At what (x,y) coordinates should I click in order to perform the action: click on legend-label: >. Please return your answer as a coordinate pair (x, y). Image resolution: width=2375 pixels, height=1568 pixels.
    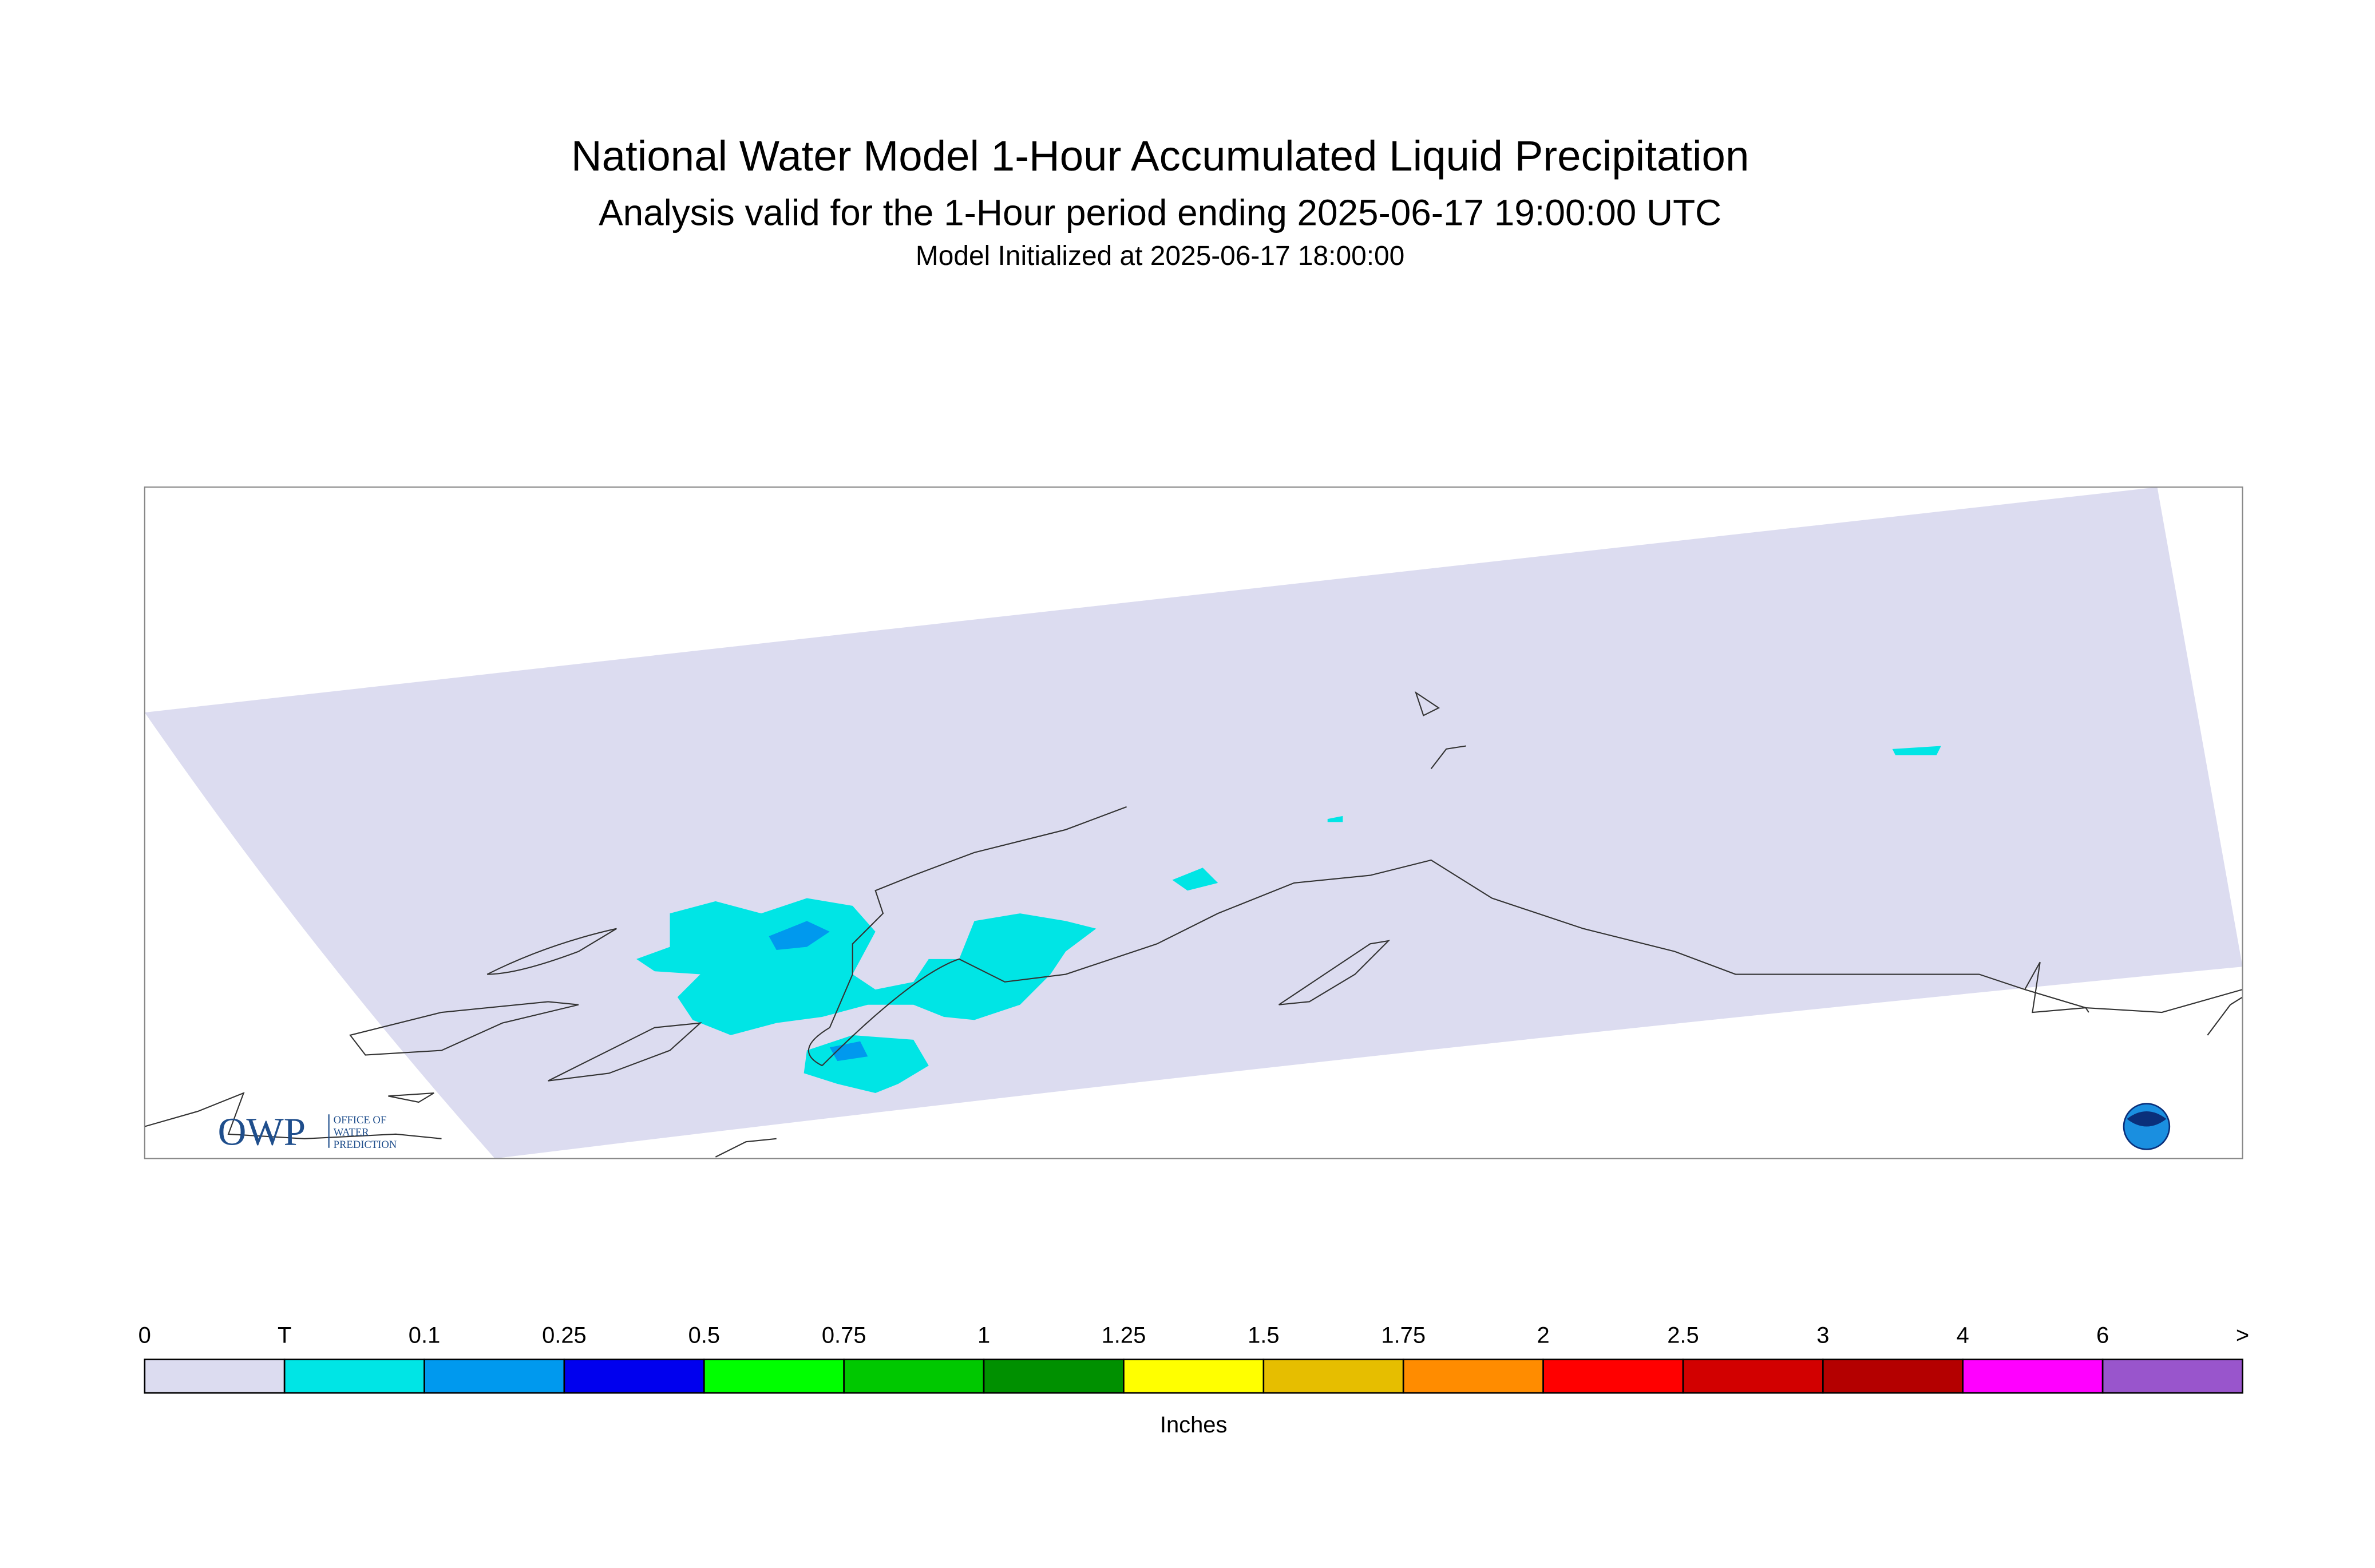
    Looking at the image, I should click on (2243, 1335).